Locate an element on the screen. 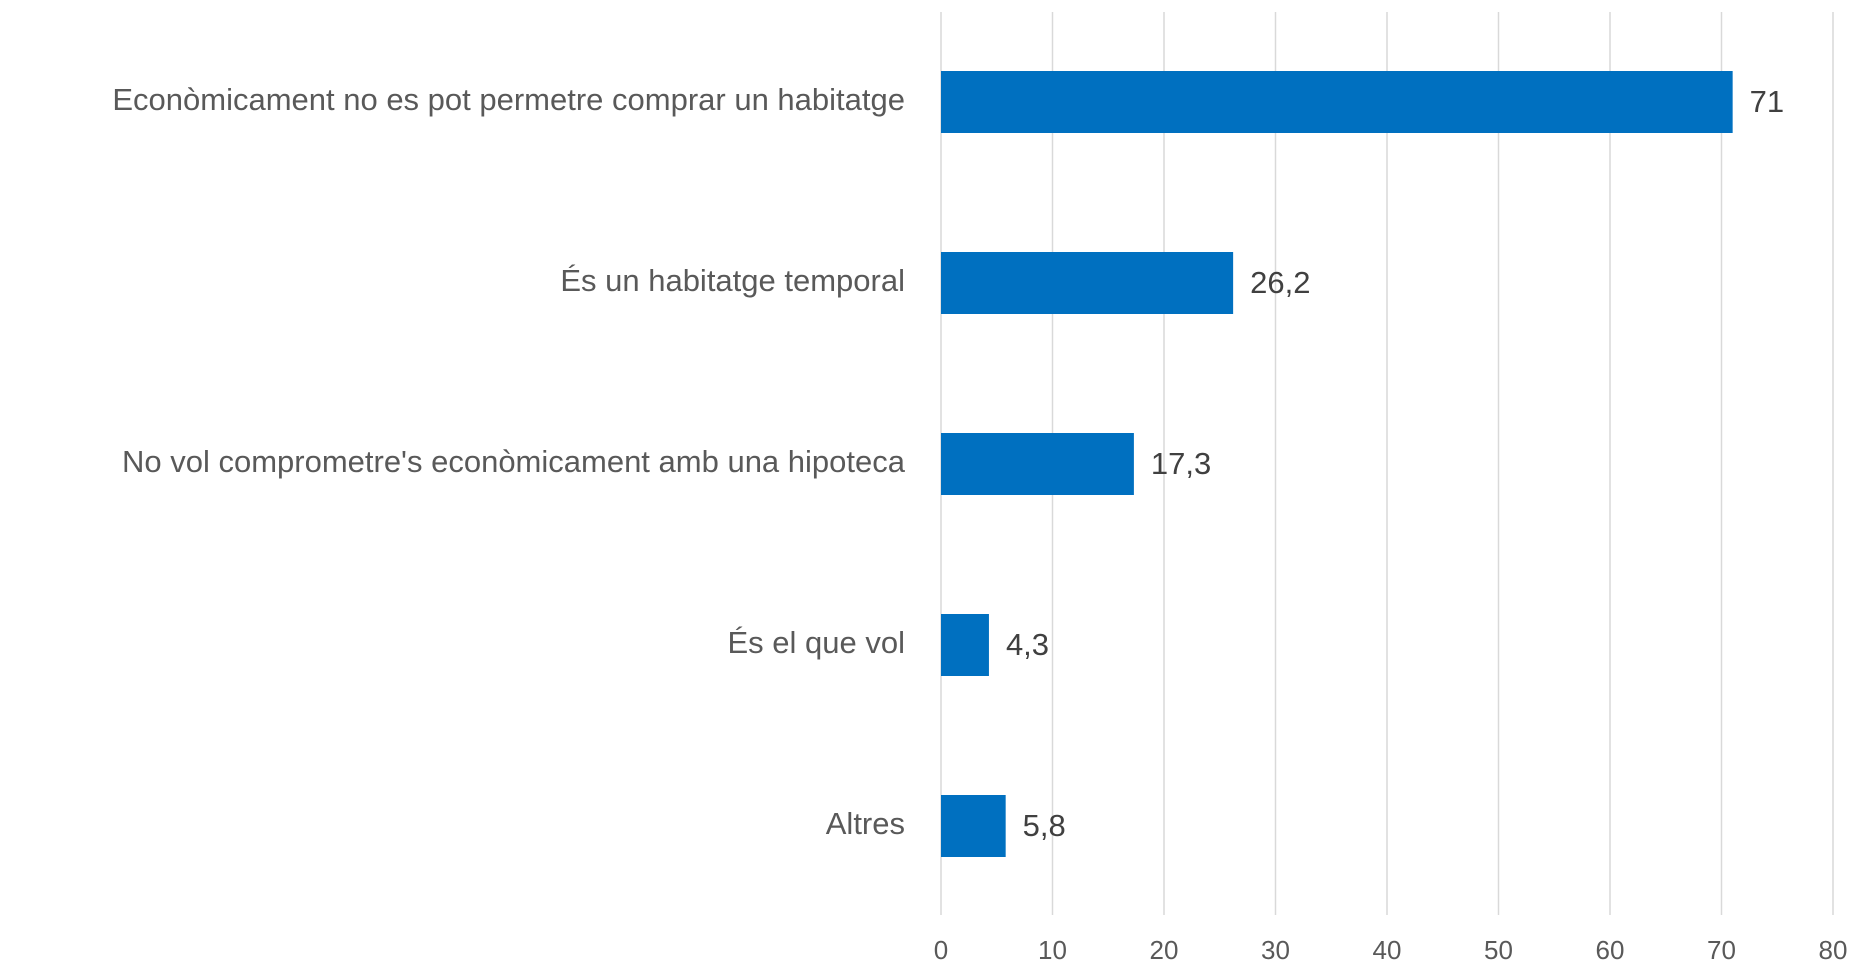  x-tick-label: 60 is located at coordinates (1610, 950).